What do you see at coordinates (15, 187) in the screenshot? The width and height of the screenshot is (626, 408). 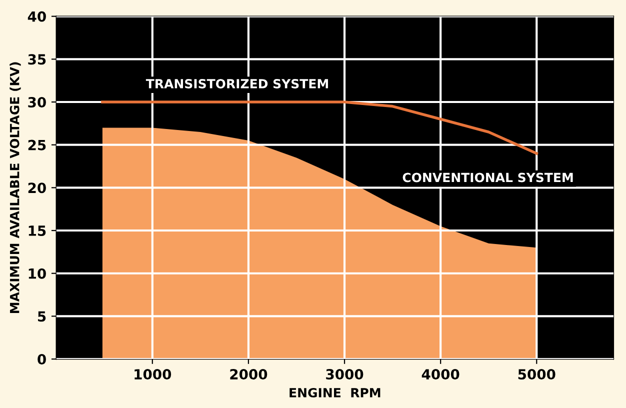 I see `y-axis-title: MAXIMUM AVAILABLE VOLTAGE (KV)` at bounding box center [15, 187].